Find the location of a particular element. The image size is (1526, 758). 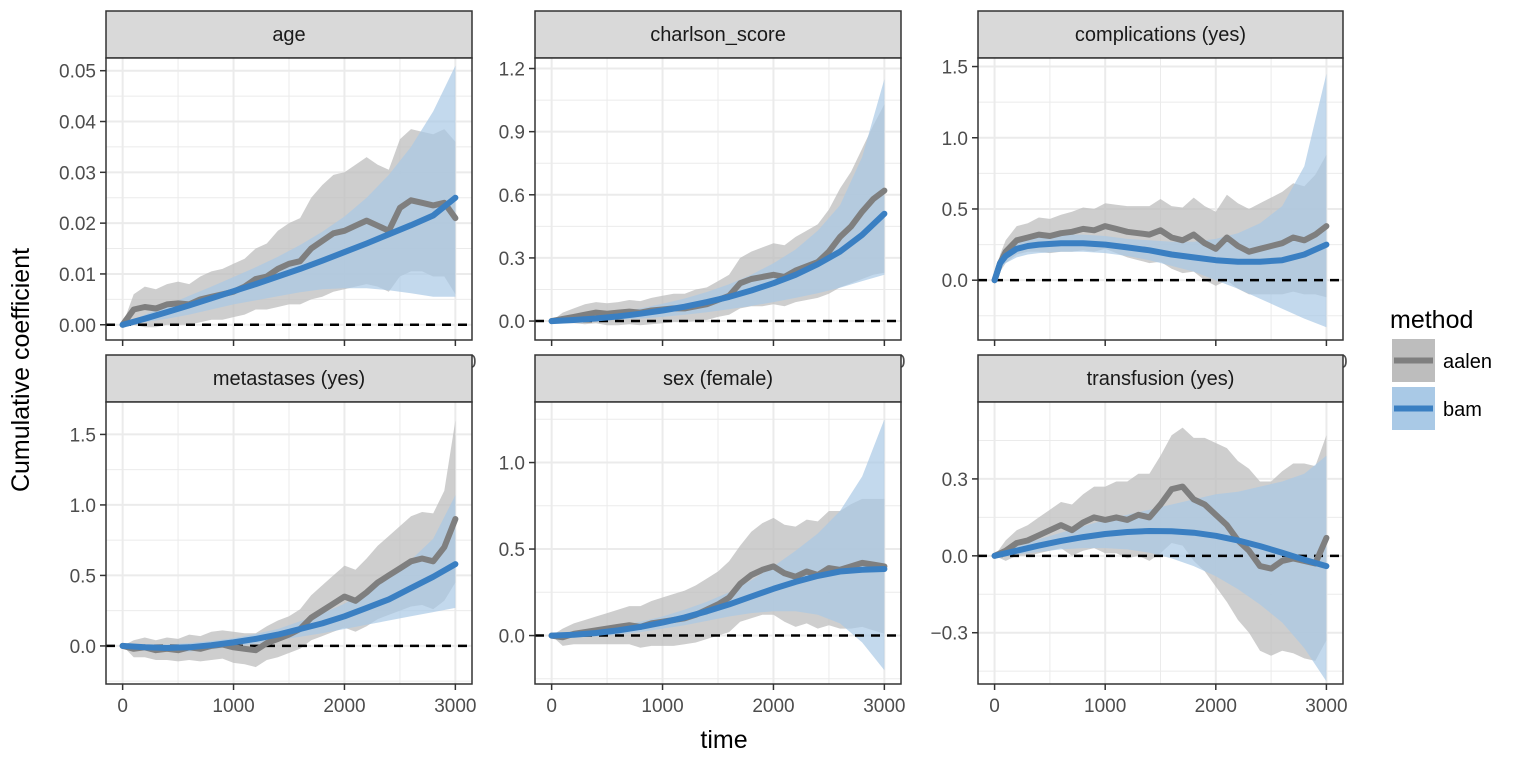

panel-transfusion-yes: transfusion (yes) −0.3 0.0 0.3 0 1000 2000 3000 is located at coordinates (1139, 535).